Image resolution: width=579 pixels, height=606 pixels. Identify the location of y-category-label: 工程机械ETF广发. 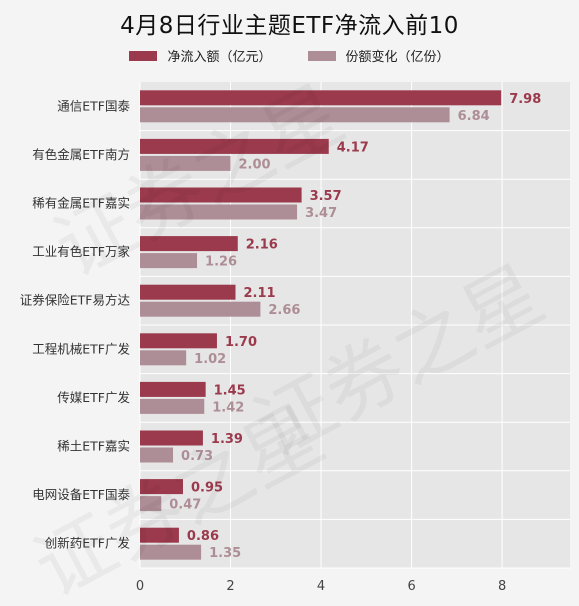
(81, 348).